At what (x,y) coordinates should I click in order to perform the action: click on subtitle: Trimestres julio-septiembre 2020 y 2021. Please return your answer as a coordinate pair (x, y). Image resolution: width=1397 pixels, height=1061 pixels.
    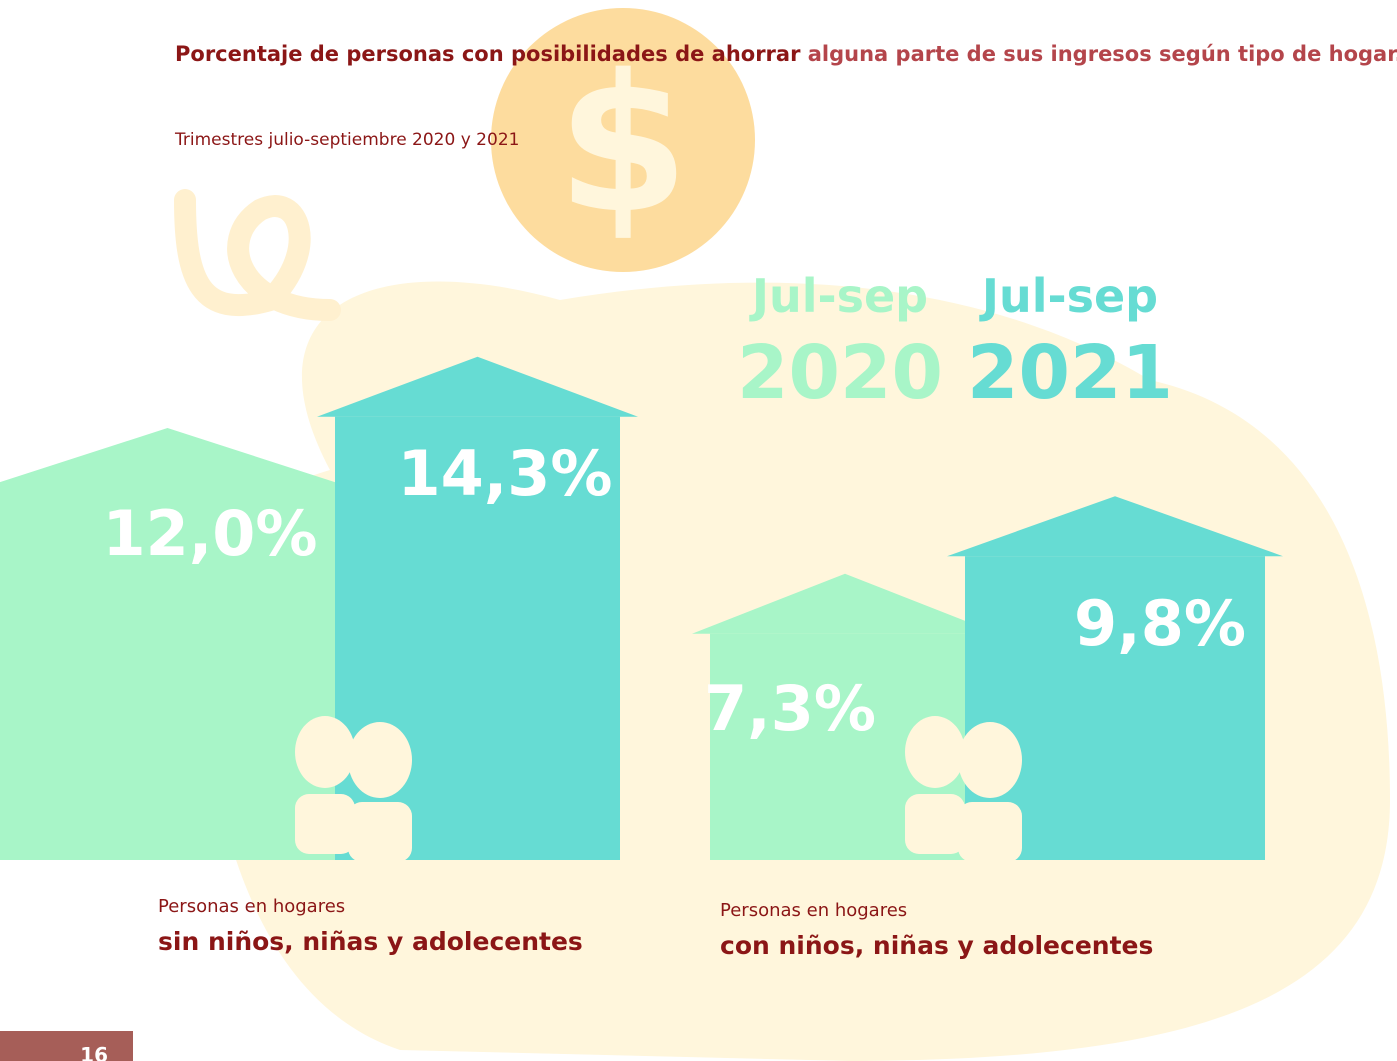
    Looking at the image, I should click on (347, 140).